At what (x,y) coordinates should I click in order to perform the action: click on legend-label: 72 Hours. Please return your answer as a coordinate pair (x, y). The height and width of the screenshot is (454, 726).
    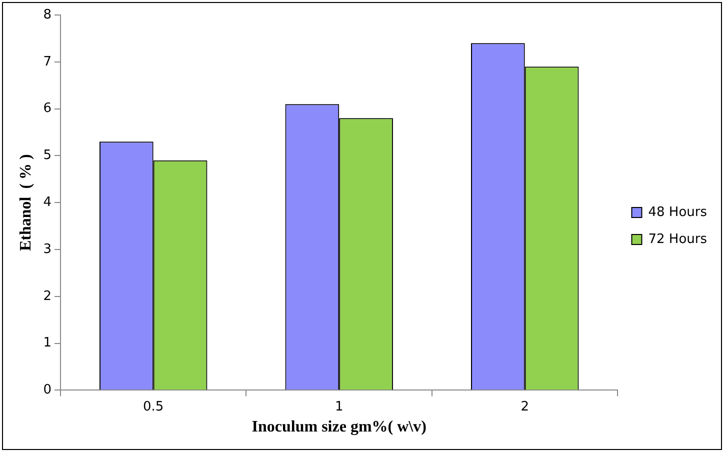
    Looking at the image, I should click on (678, 239).